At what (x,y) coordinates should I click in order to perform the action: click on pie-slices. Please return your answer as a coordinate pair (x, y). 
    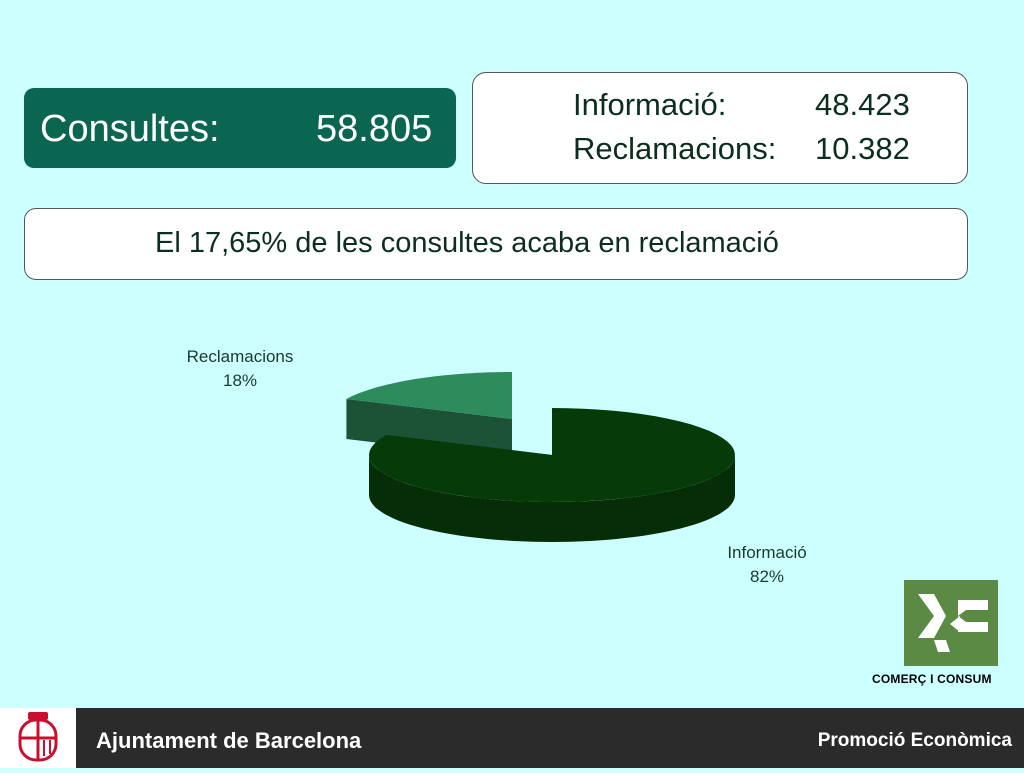
    Looking at the image, I should click on (540, 457).